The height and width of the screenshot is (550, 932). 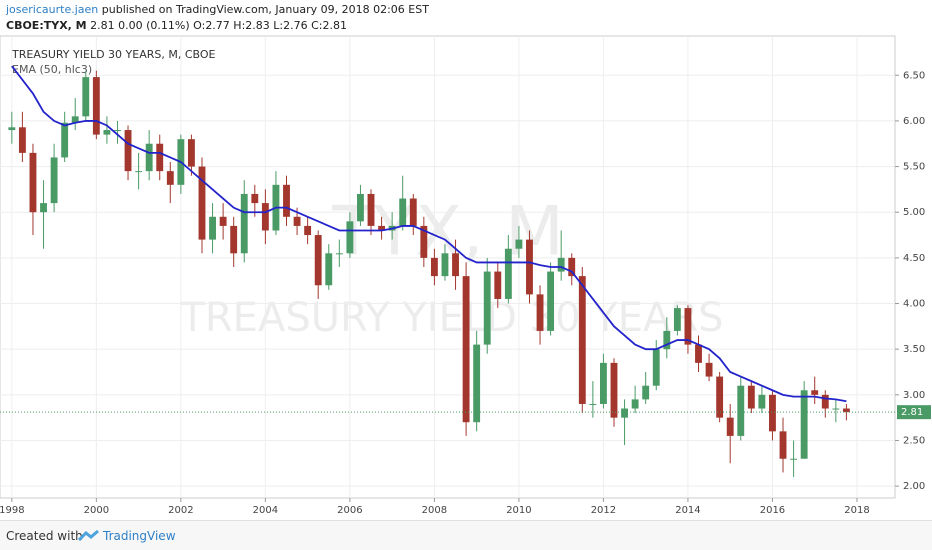 What do you see at coordinates (180, 510) in the screenshot?
I see `x-tick-label: 2002` at bounding box center [180, 510].